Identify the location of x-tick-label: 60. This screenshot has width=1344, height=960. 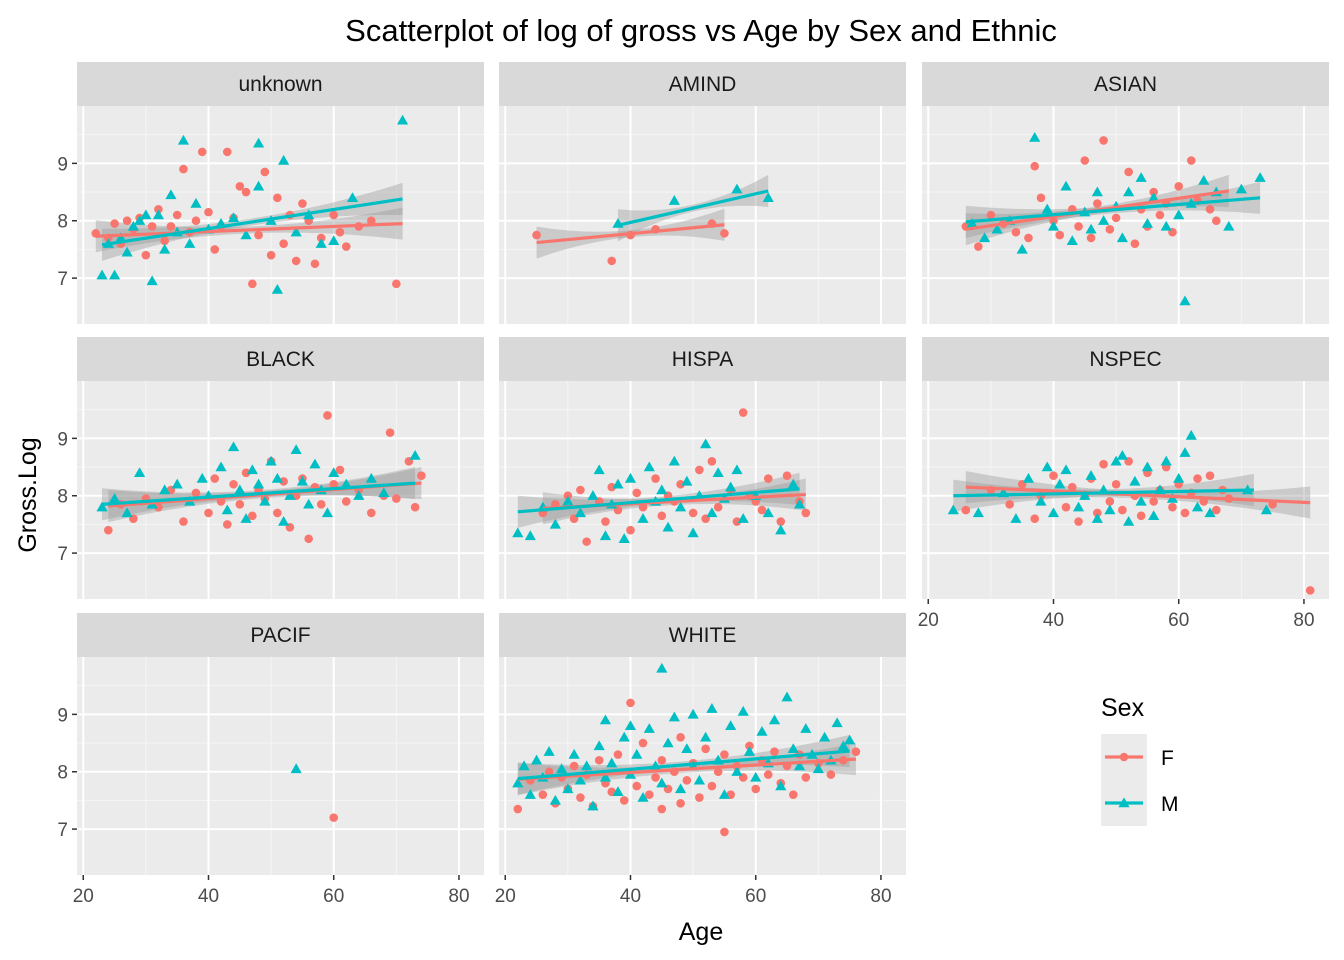
(755, 896).